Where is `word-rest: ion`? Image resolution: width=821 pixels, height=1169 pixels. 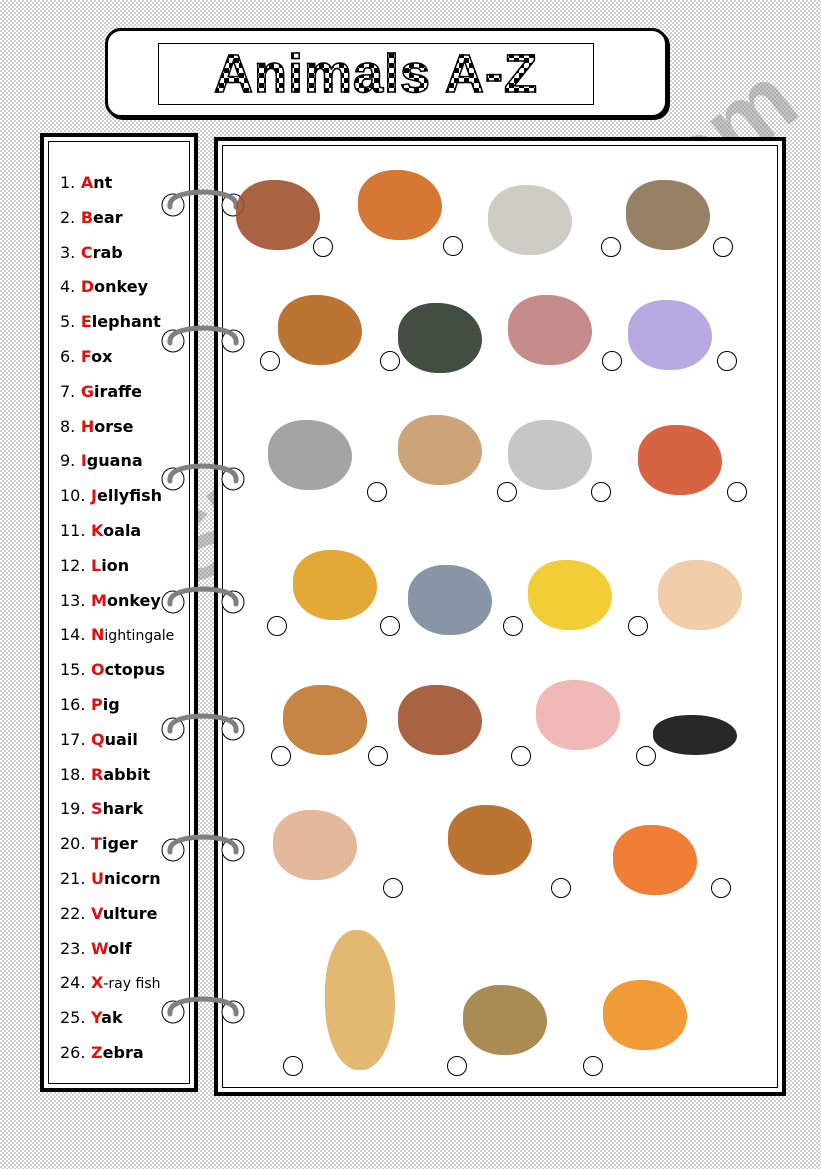 word-rest: ion is located at coordinates (115, 565).